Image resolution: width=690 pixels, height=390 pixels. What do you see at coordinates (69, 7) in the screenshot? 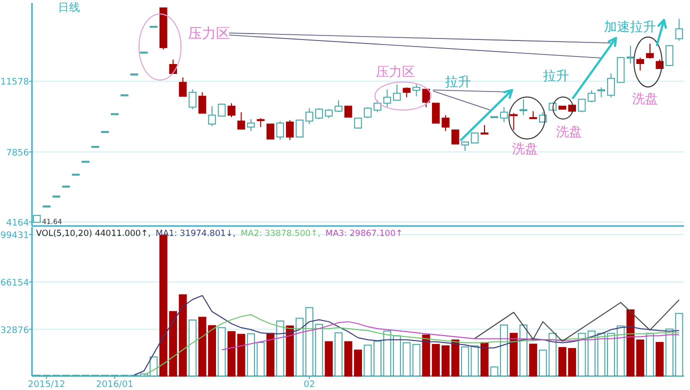
I see `annotation: 日线` at bounding box center [69, 7].